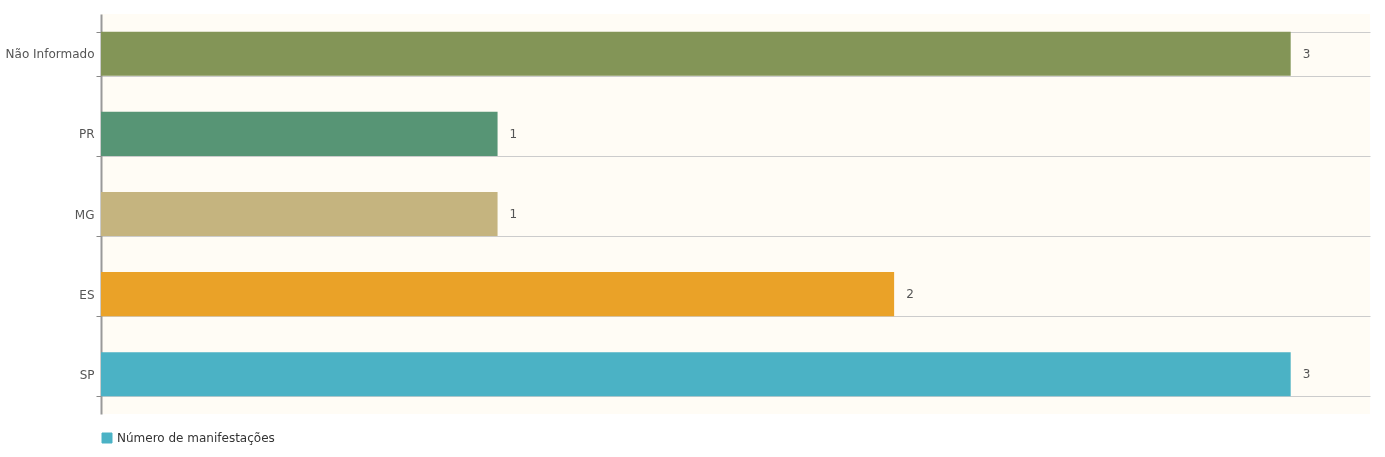 This screenshot has height=457, width=1385. What do you see at coordinates (910, 294) in the screenshot?
I see `data-label: 2` at bounding box center [910, 294].